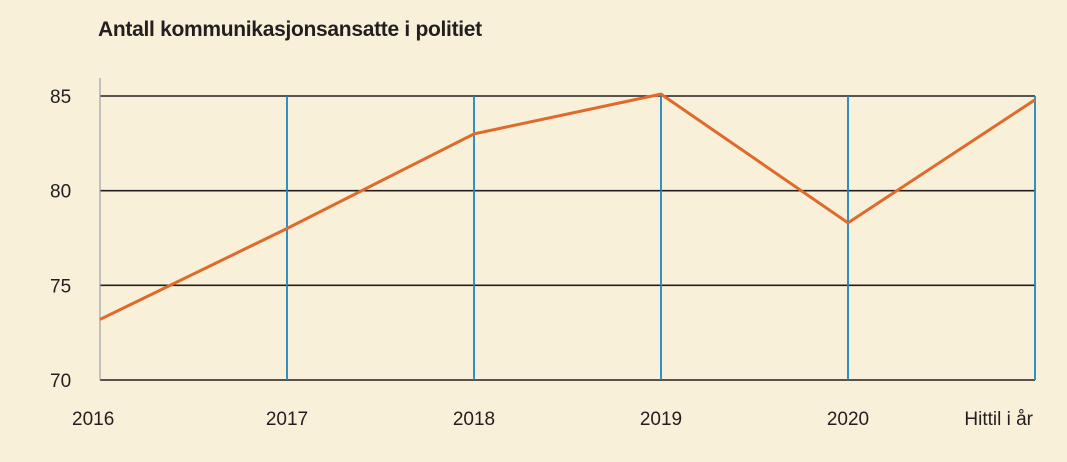 The height and width of the screenshot is (462, 1067). I want to click on y-tick-label: 75, so click(60, 286).